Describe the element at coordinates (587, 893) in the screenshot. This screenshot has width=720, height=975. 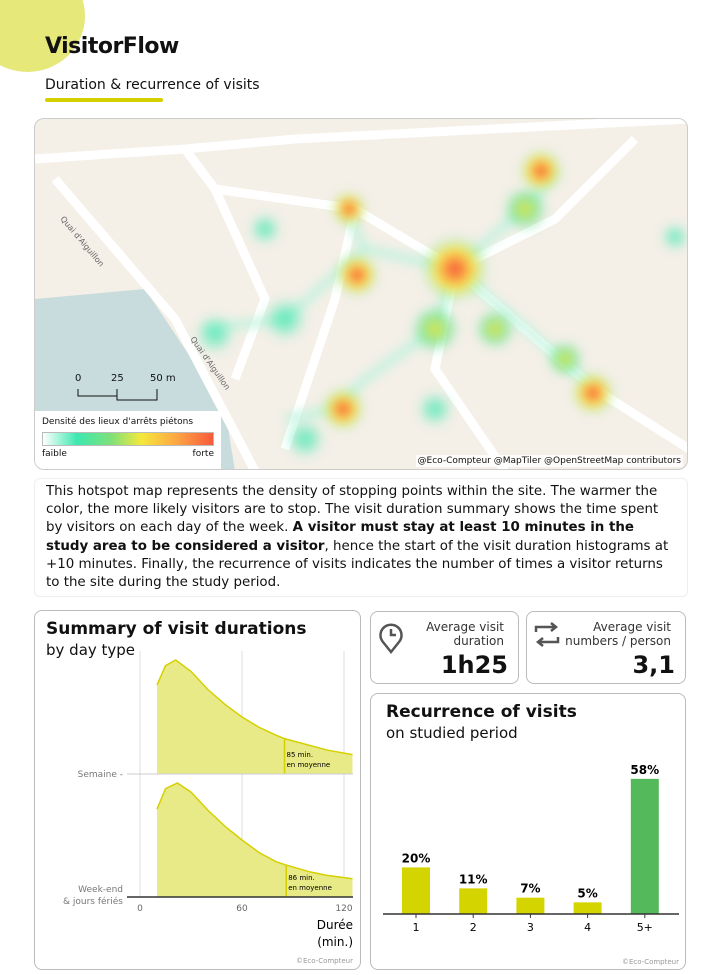
I see `data-label: 5%` at that location.